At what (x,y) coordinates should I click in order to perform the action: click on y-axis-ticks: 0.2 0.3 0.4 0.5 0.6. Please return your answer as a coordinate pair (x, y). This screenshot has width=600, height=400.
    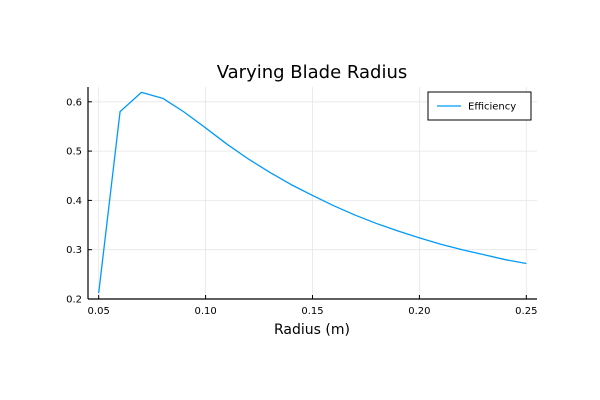
    Looking at the image, I should click on (79, 201).